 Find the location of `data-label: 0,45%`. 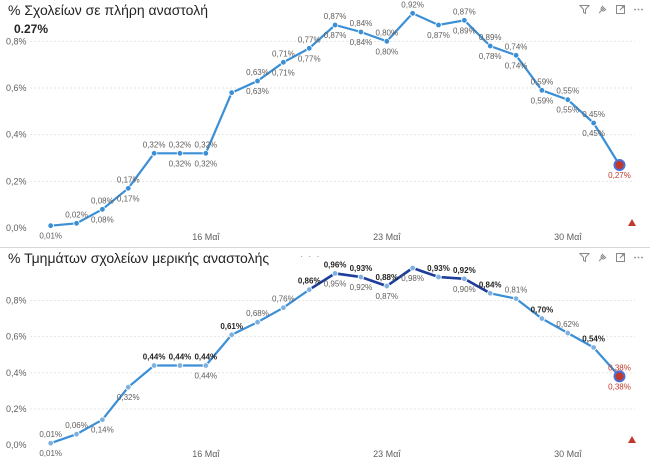

data-label: 0,45% is located at coordinates (593, 133).